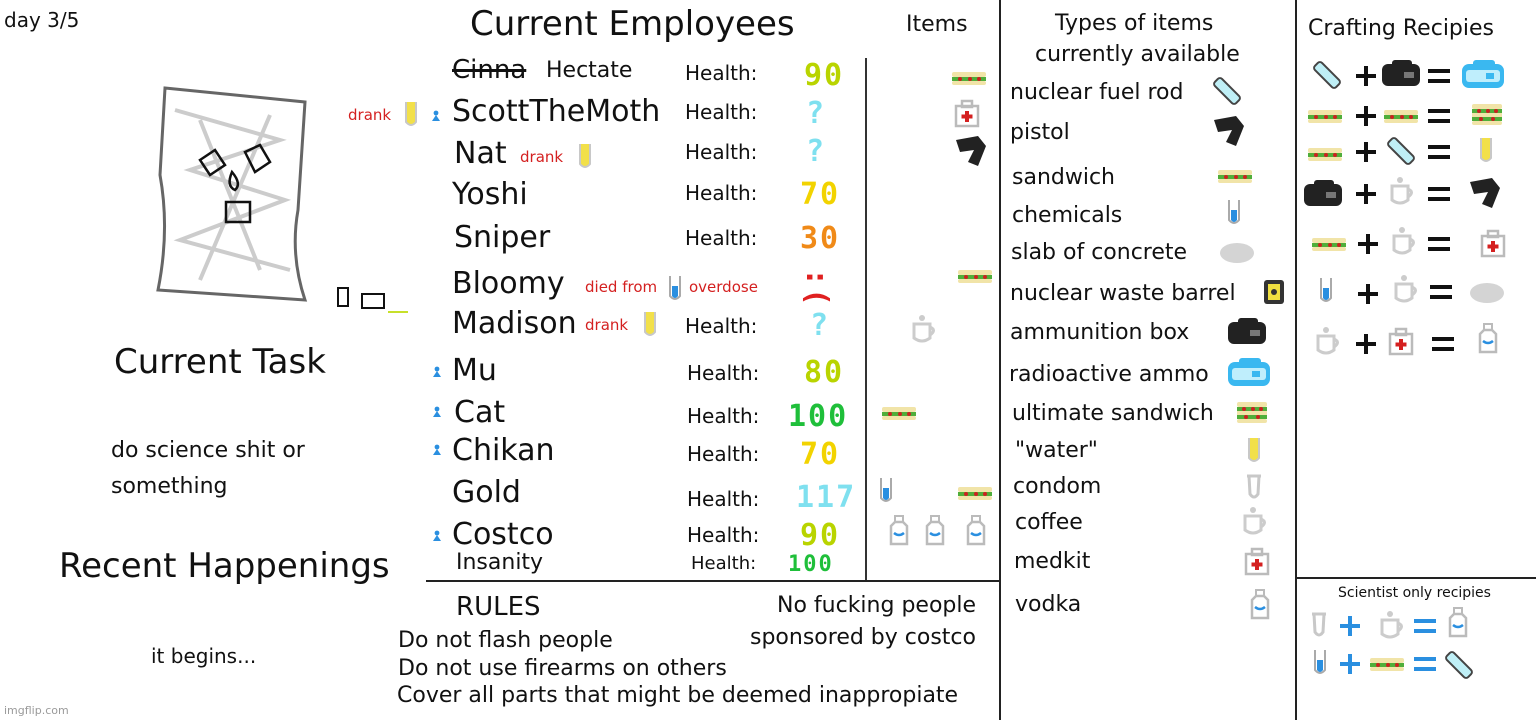 Image resolution: width=1536 pixels, height=720 pixels. What do you see at coordinates (723, 287) in the screenshot?
I see `note-overdose: overdose` at bounding box center [723, 287].